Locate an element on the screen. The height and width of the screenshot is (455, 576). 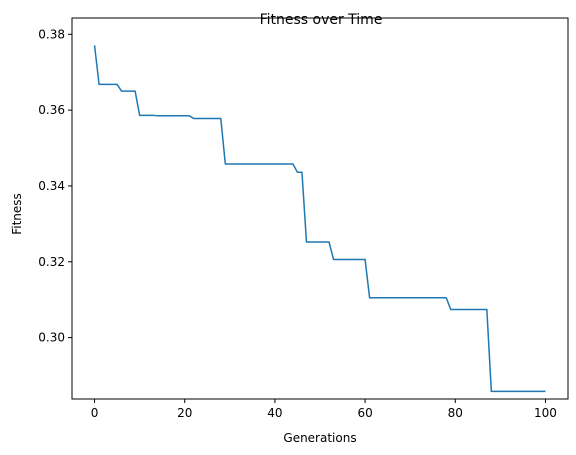
y-axis-label: Fitness is located at coordinates (17, 214).